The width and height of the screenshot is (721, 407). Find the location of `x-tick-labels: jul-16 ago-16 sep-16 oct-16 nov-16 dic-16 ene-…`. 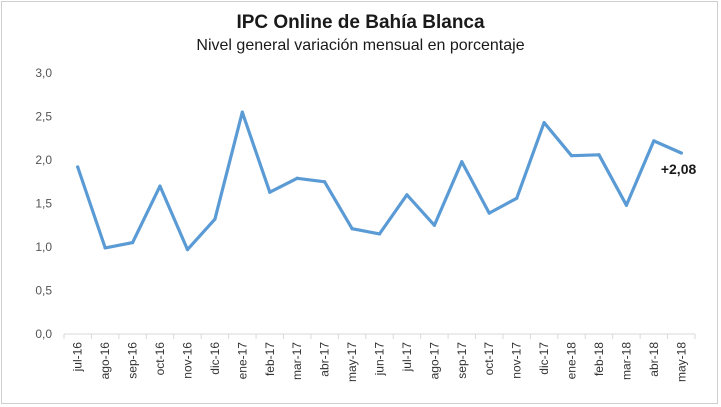

x-tick-labels: jul-16 ago-16 sep-16 oct-16 nov-16 dic-16 ene-… is located at coordinates (380, 362).